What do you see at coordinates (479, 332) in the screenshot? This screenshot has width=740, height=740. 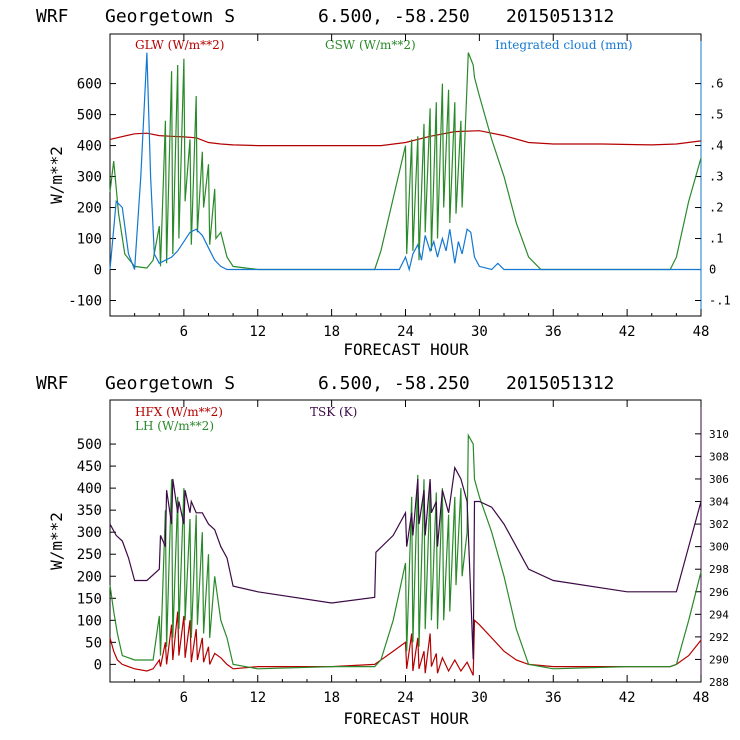 I see `top-xtick-label: 30` at bounding box center [479, 332].